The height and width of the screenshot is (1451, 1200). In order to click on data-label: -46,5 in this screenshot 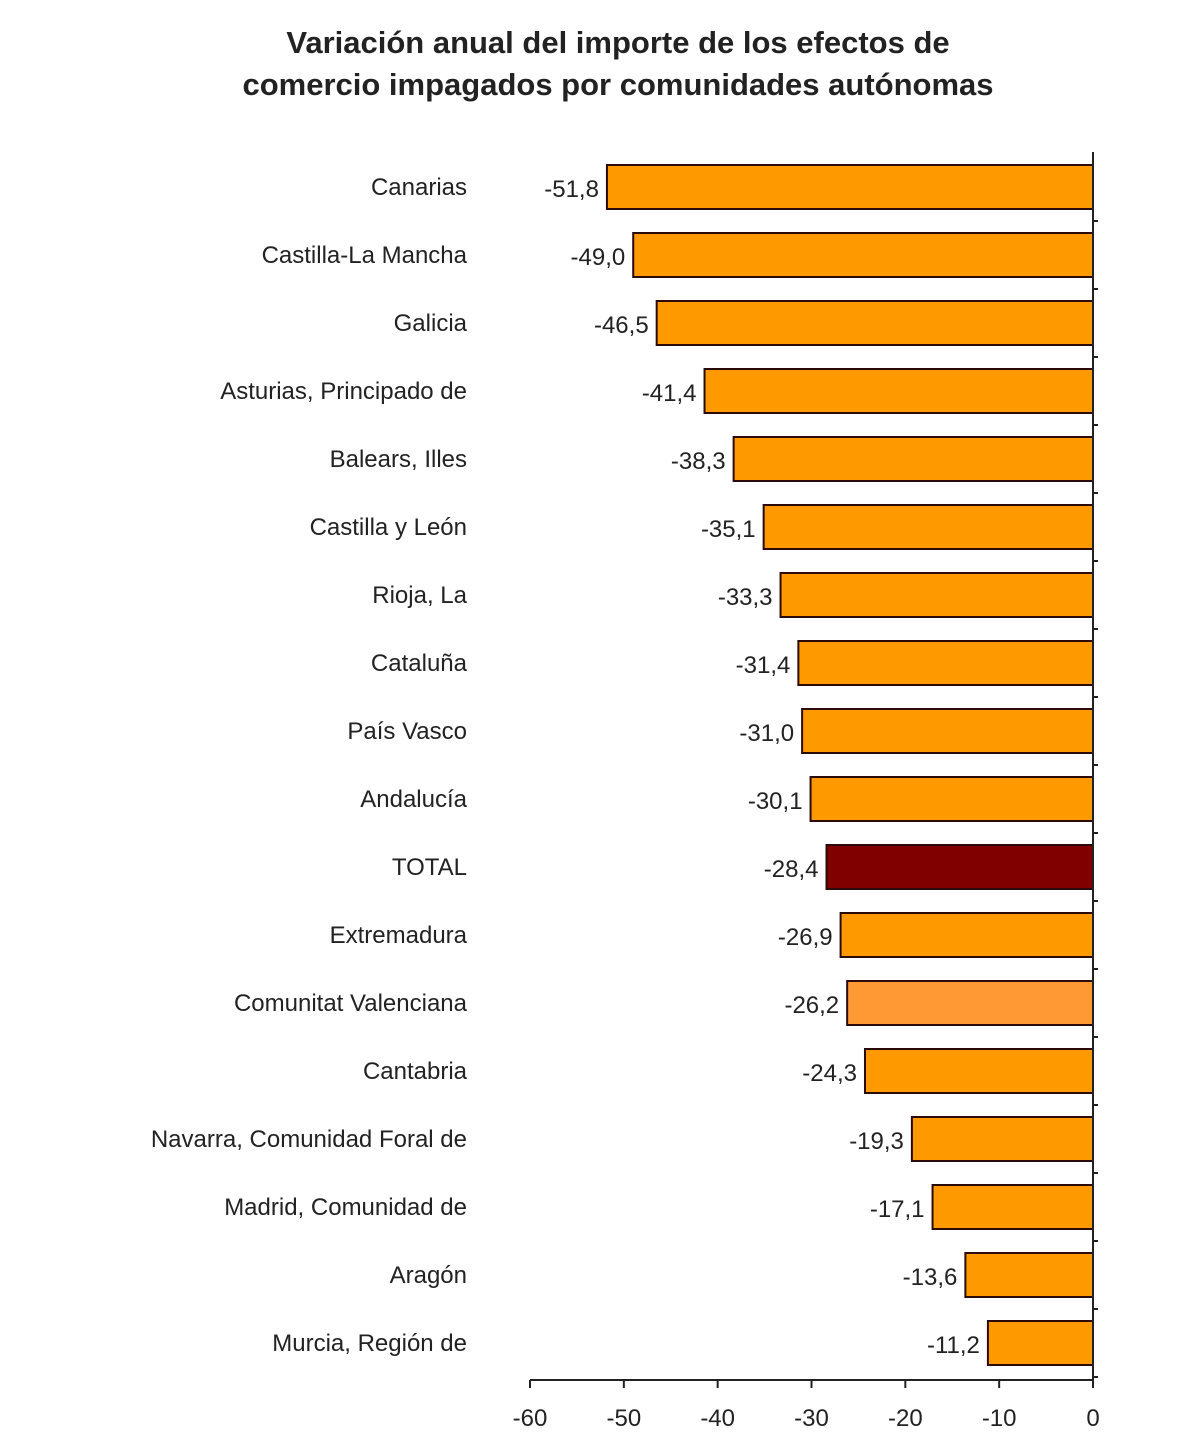, I will do `click(621, 325)`.